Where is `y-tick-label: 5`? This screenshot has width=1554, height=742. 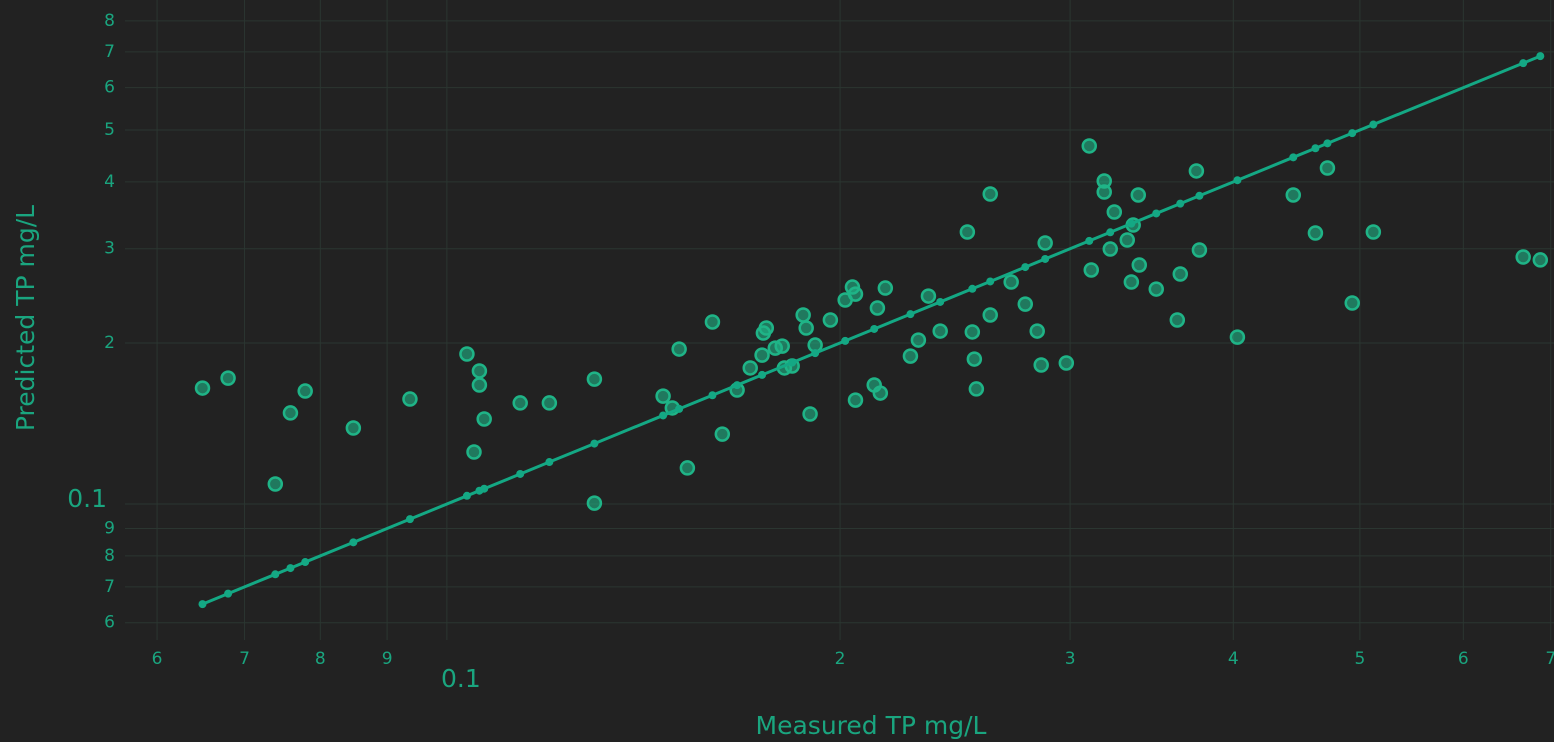 y-tick-label: 5 is located at coordinates (109, 130).